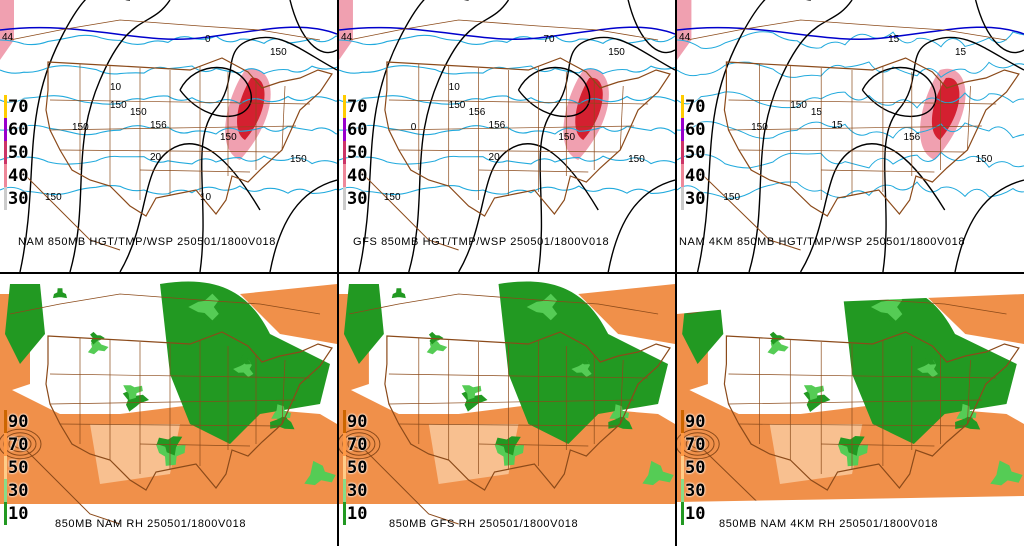 This screenshot has width=1024, height=546. Describe the element at coordinates (829, 524) in the screenshot. I see `panel-caption: 850MB NAM 4KM RH 250501/1800V018` at that location.